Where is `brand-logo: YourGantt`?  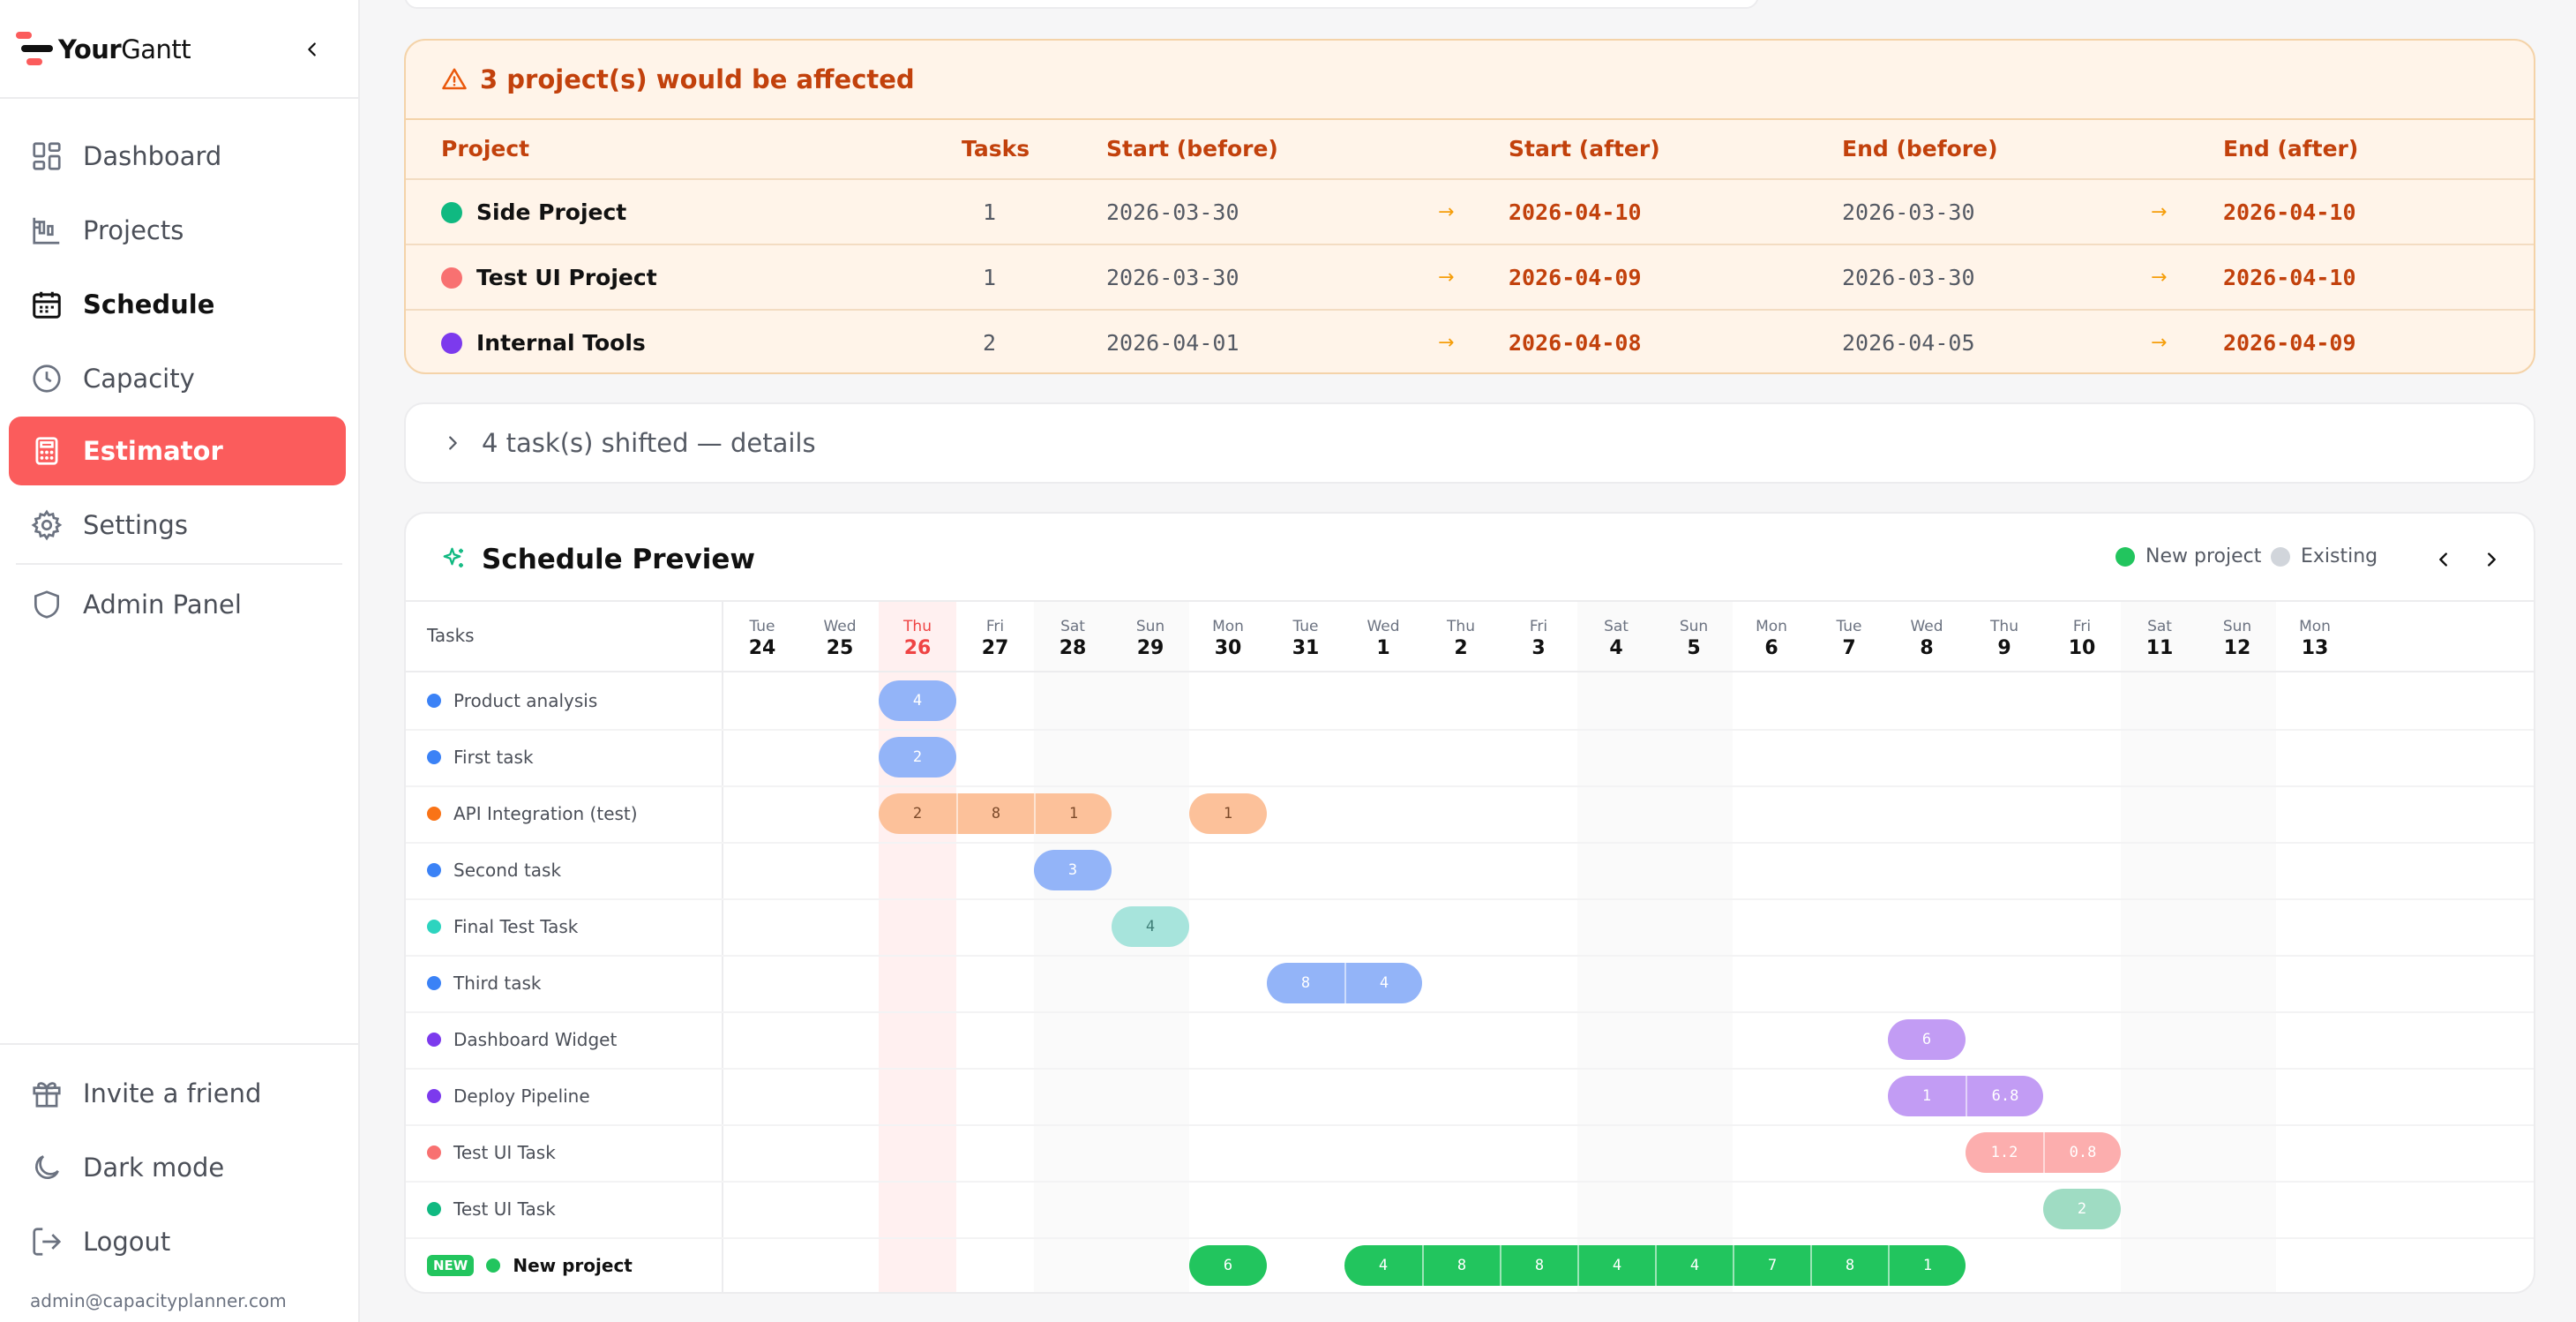 brand-logo: YourGantt is located at coordinates (104, 49).